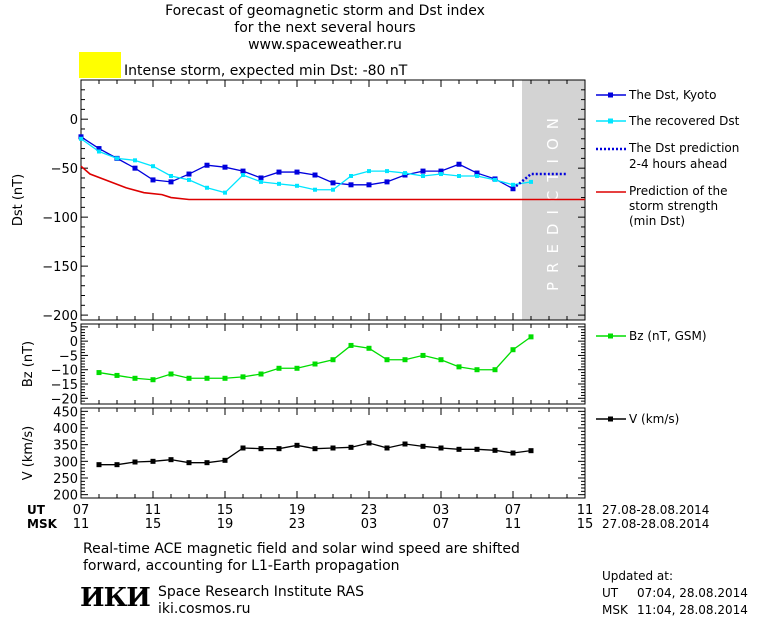 This screenshot has height=620, width=760. What do you see at coordinates (266, 71) in the screenshot?
I see `storm-alert-text: Intense storm, expected min Dst: -80 nT` at bounding box center [266, 71].